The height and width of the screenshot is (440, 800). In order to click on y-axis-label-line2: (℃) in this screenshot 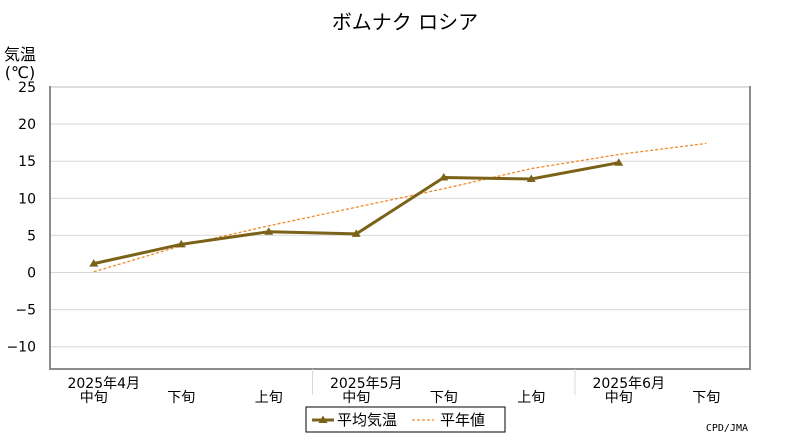, I will do `click(20, 72)`.